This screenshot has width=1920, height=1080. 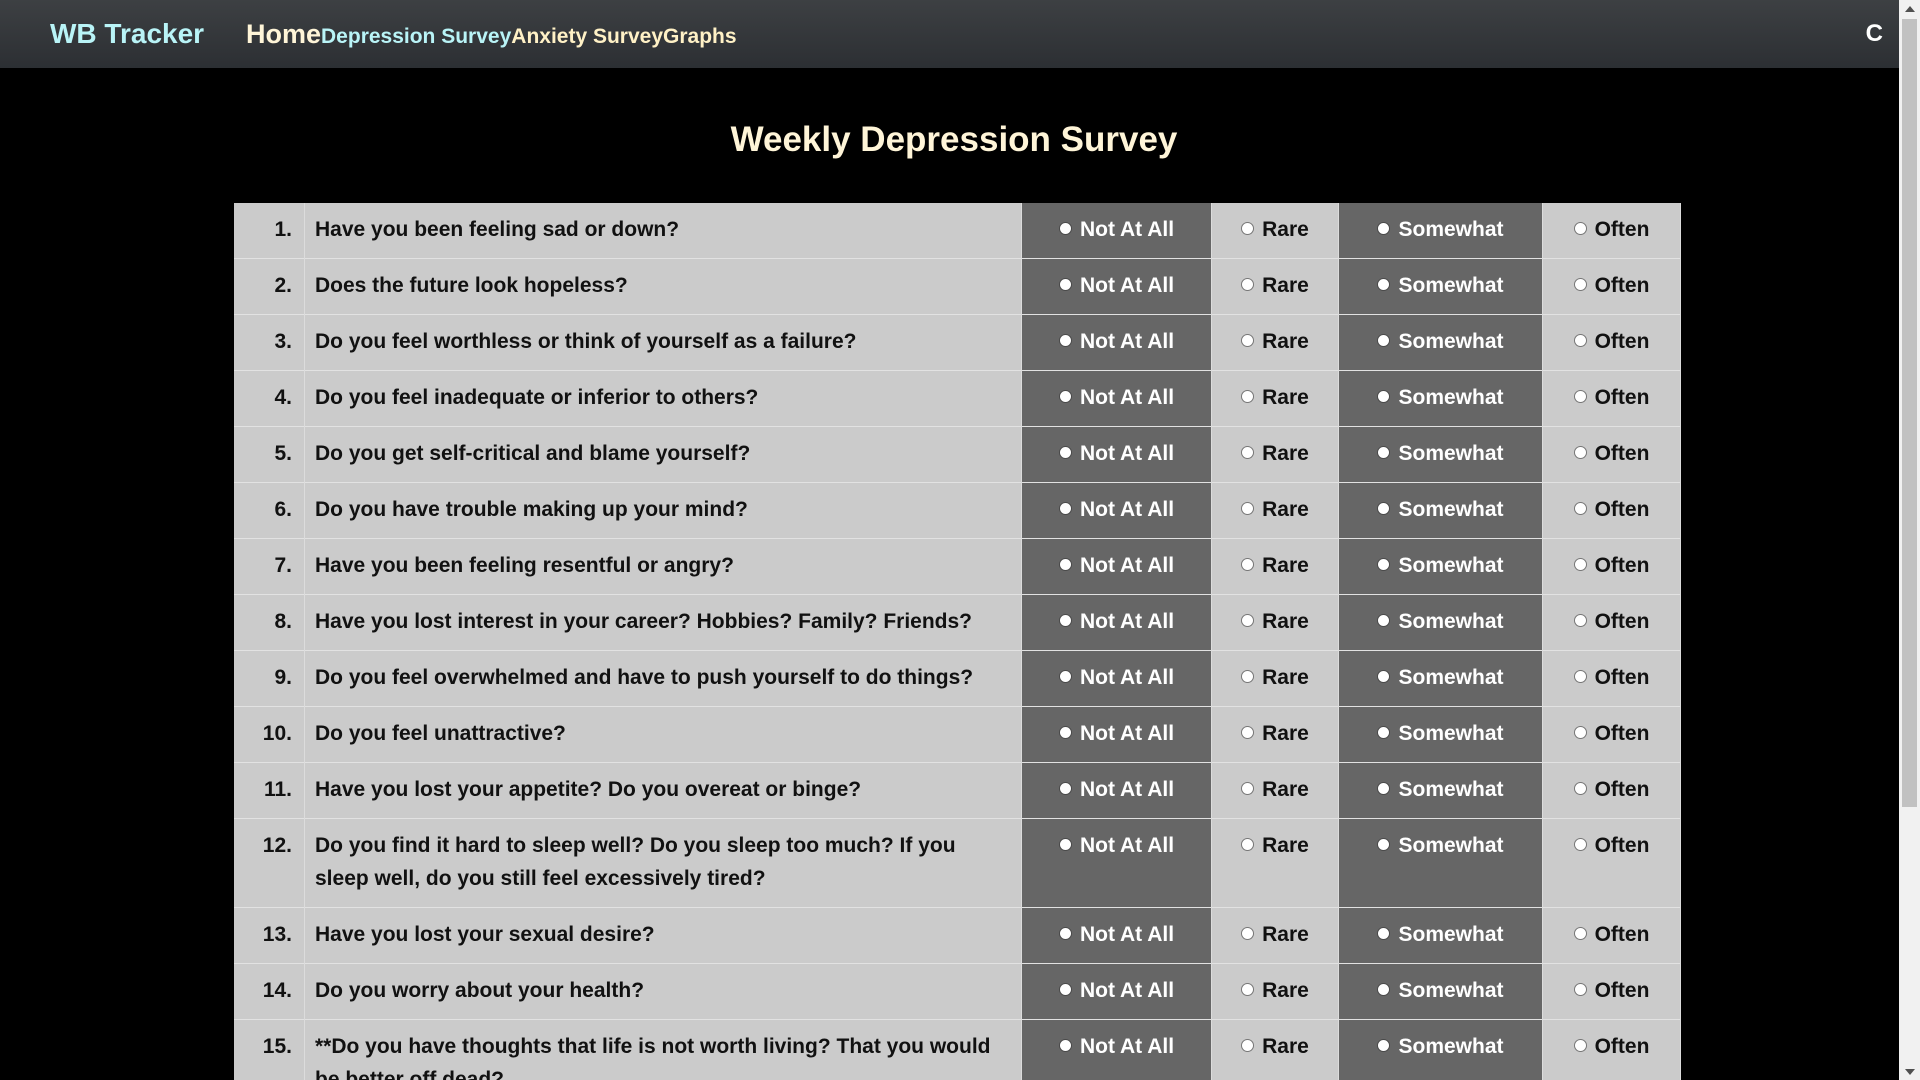 I want to click on vertical-scrollbar, so click(x=1909, y=540).